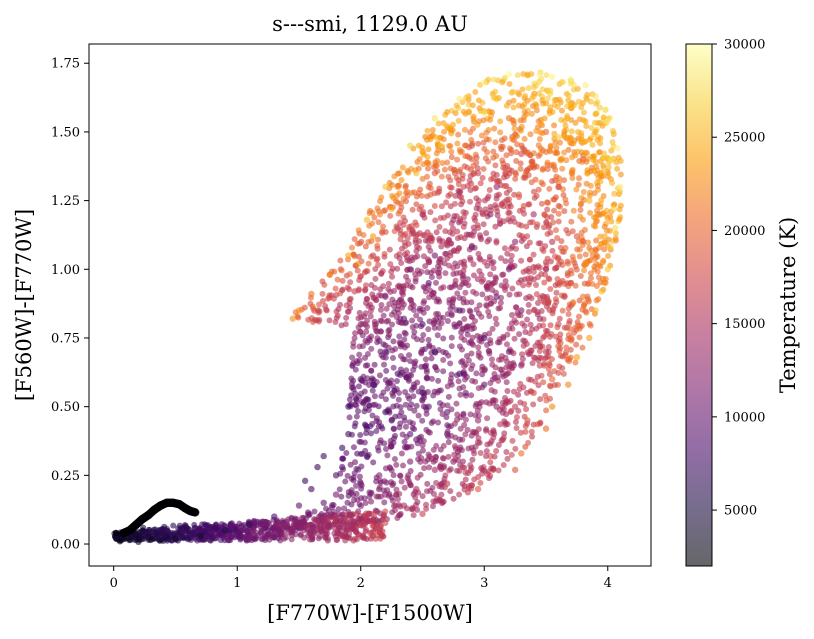  I want to click on y-tick-label: 0.50, so click(65, 407).